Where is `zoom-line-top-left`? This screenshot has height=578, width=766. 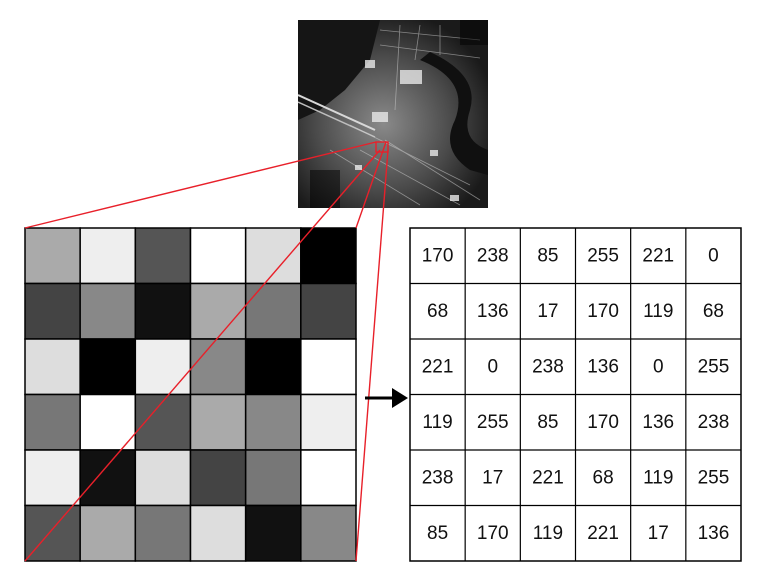 zoom-line-top-left is located at coordinates (200, 185).